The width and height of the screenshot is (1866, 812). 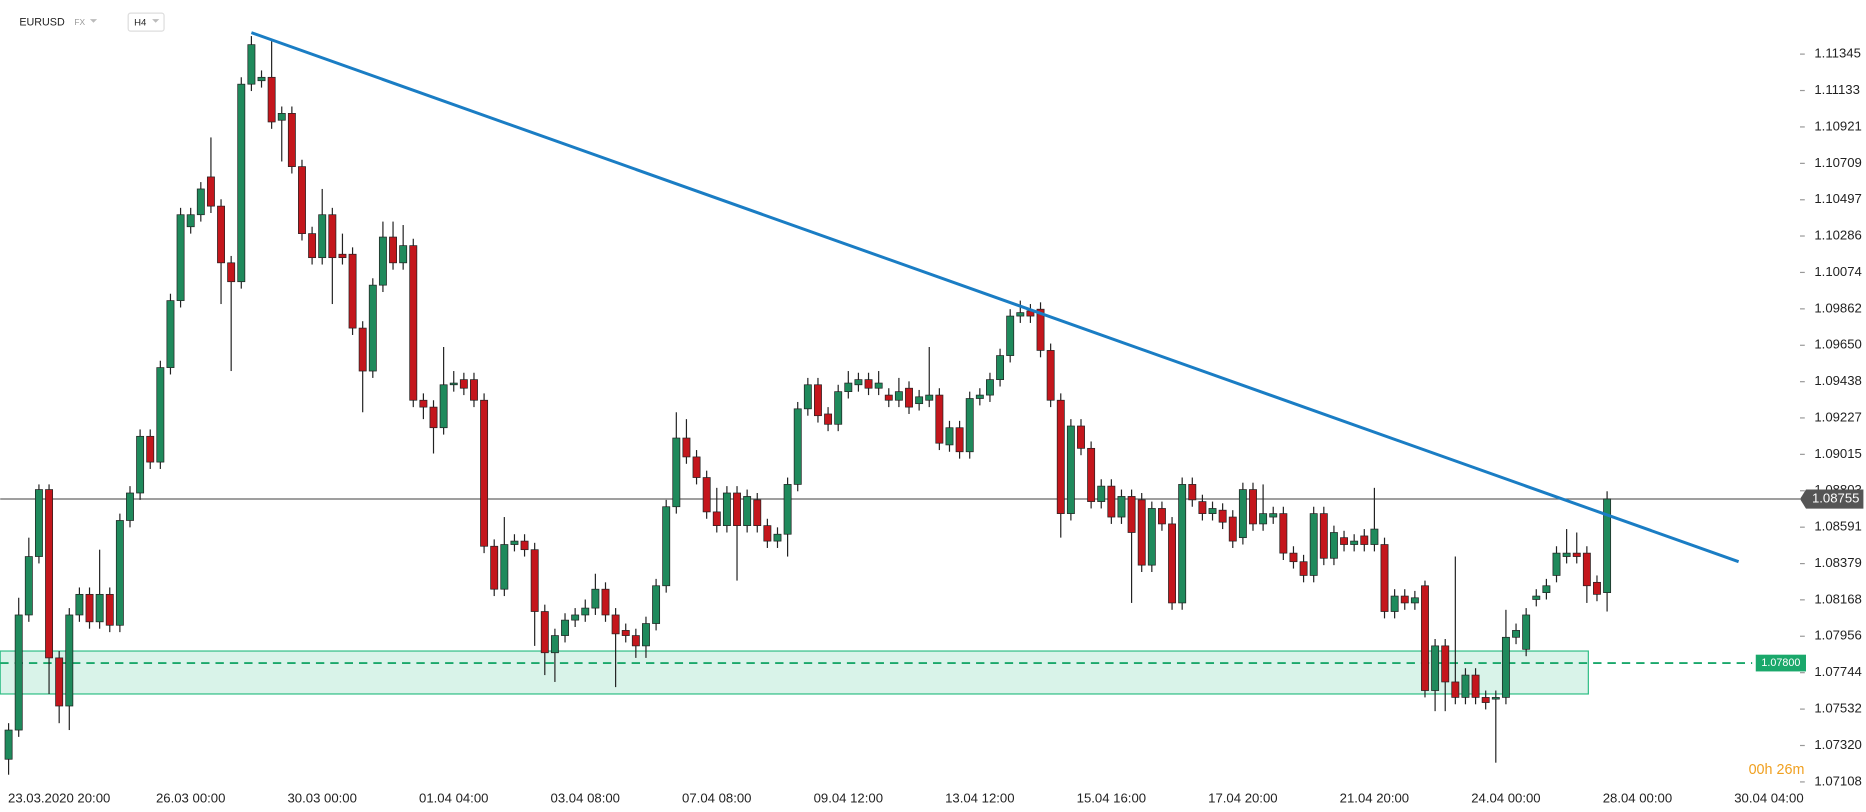 What do you see at coordinates (979, 797) in the screenshot?
I see `x-tick-label: 13.04 12:00` at bounding box center [979, 797].